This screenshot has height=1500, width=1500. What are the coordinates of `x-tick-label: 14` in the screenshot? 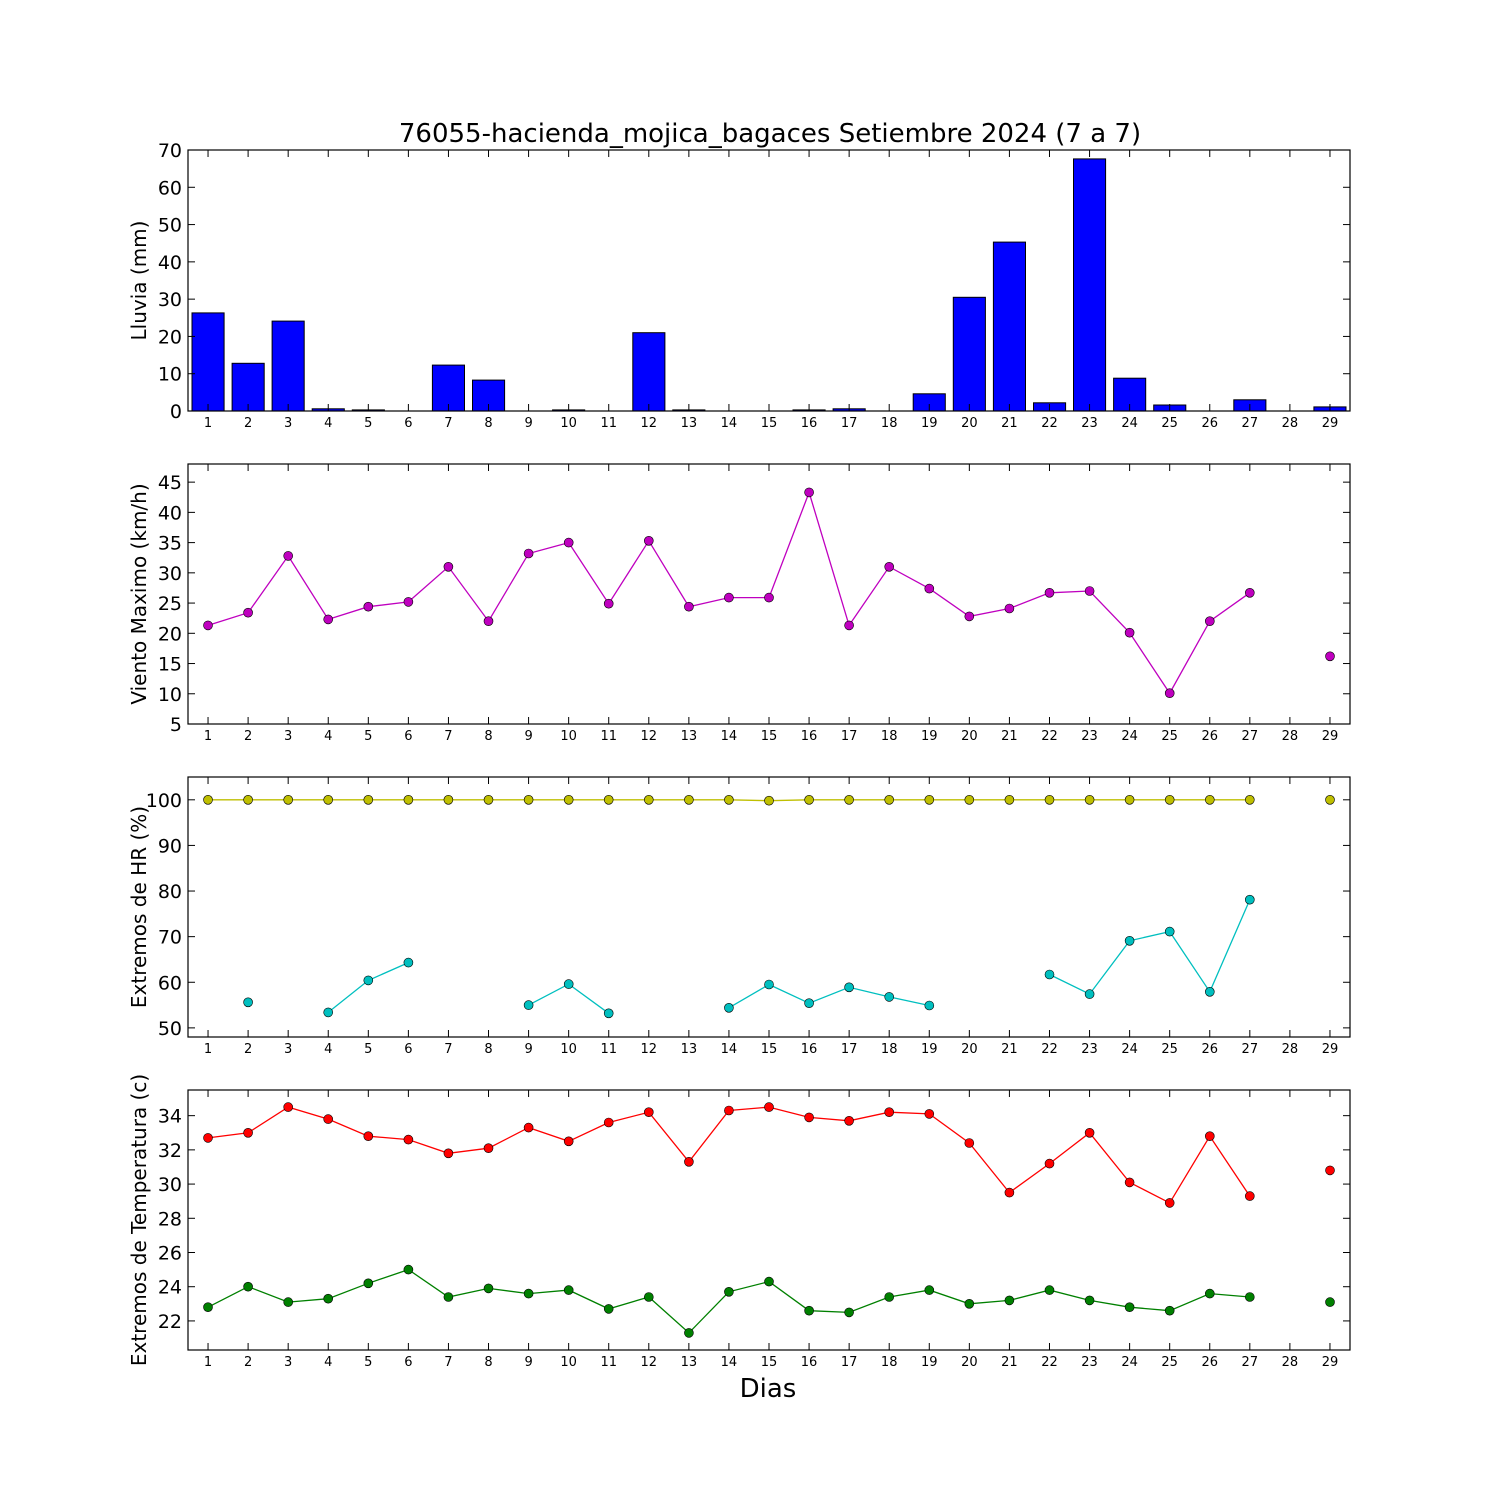 It's located at (729, 423).